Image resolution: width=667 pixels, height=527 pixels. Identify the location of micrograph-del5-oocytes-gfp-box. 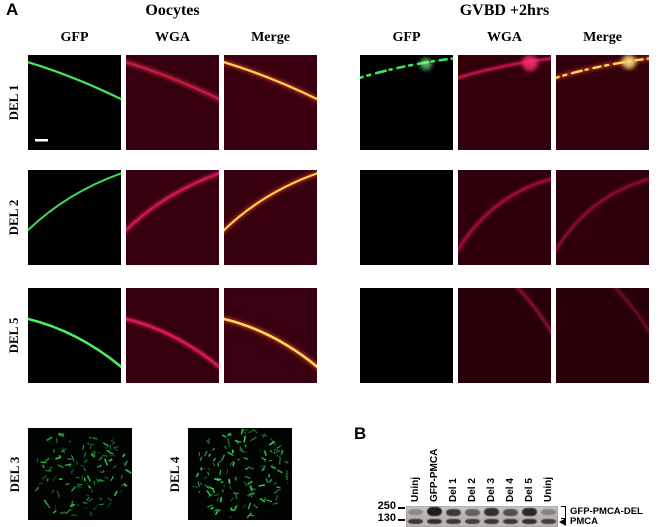
(74, 335).